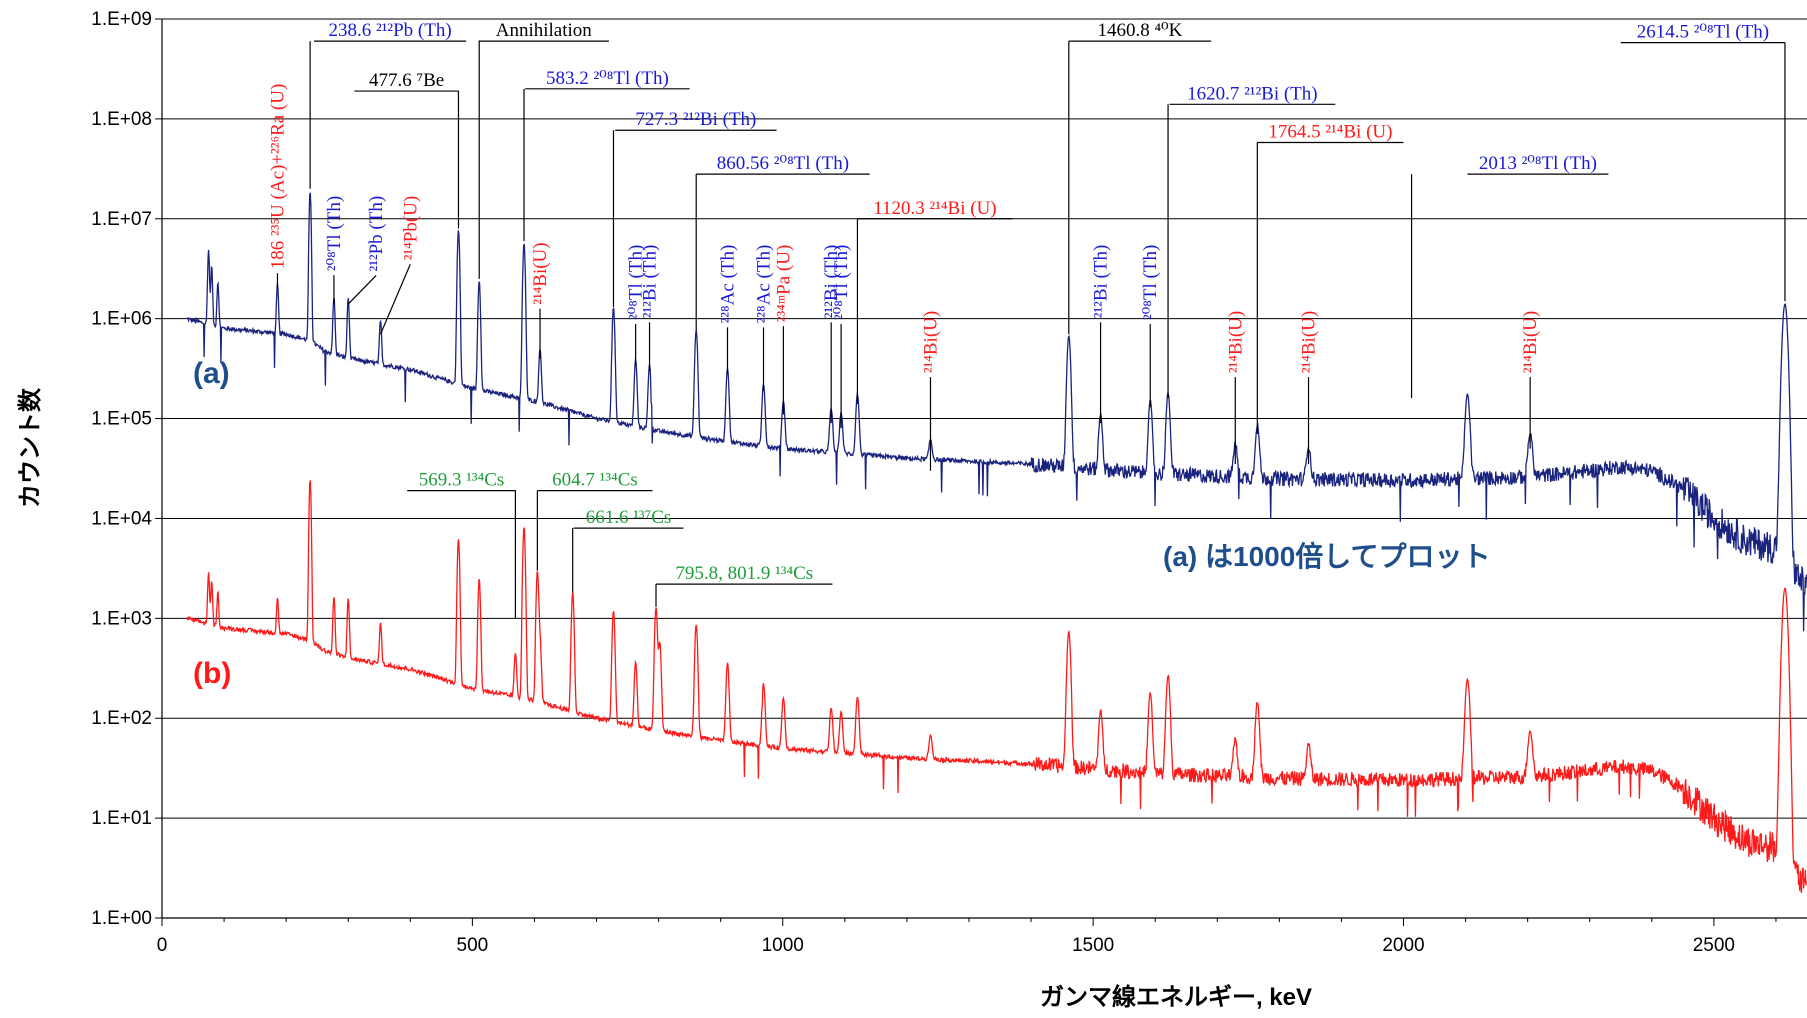  I want to click on x-tick-label: 1000, so click(783, 945).